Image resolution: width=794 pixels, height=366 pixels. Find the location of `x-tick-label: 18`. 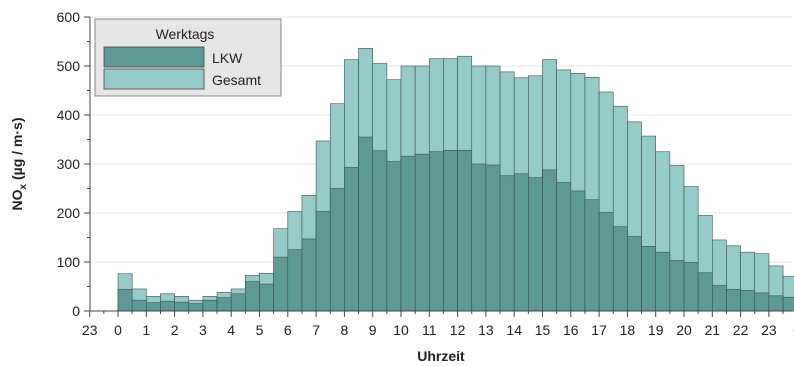

x-tick-label: 18 is located at coordinates (628, 330).